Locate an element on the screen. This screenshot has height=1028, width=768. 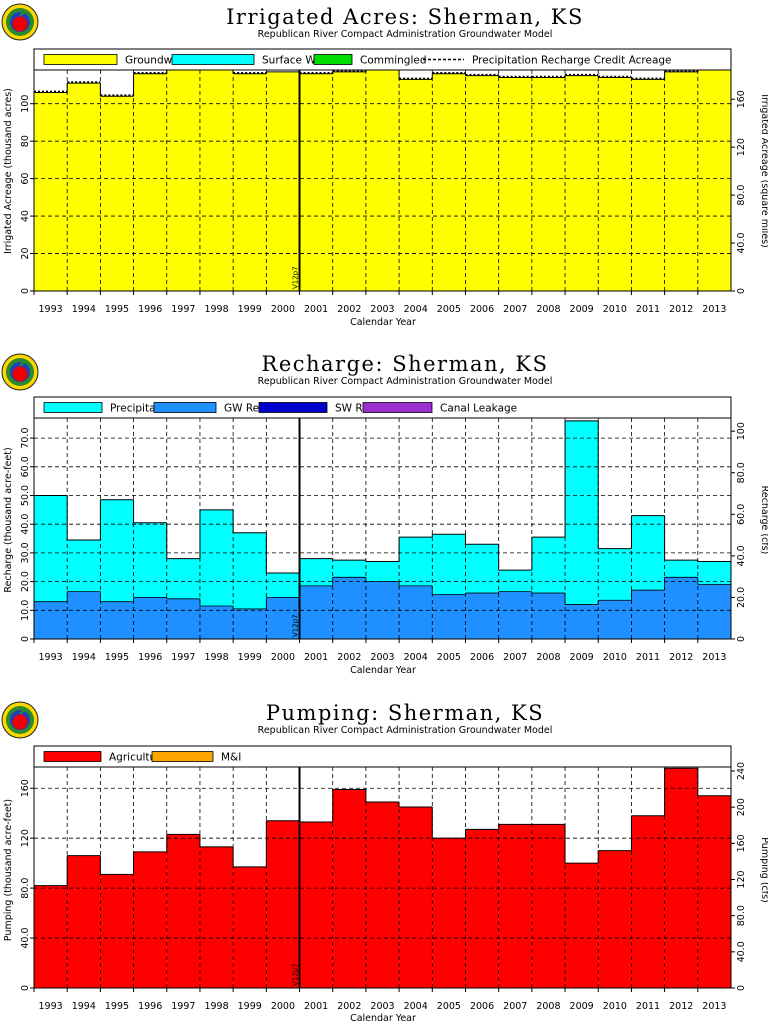
bar-agricultural-2002 is located at coordinates (349, 888).